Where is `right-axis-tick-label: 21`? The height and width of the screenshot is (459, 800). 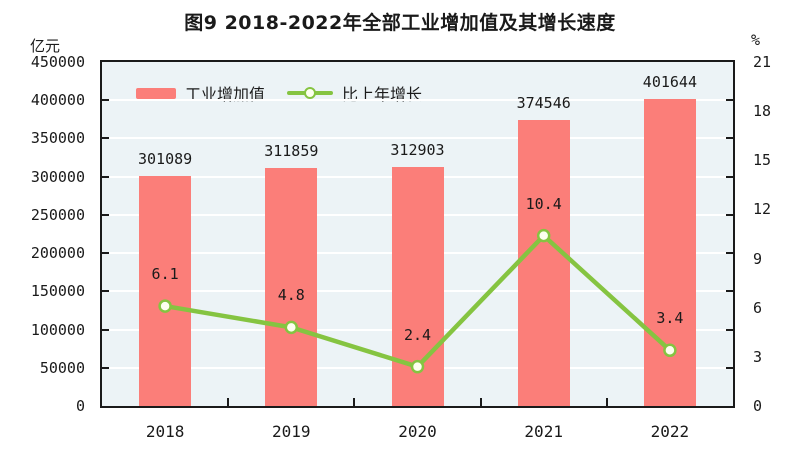
right-axis-tick-label: 21 is located at coordinates (762, 62).